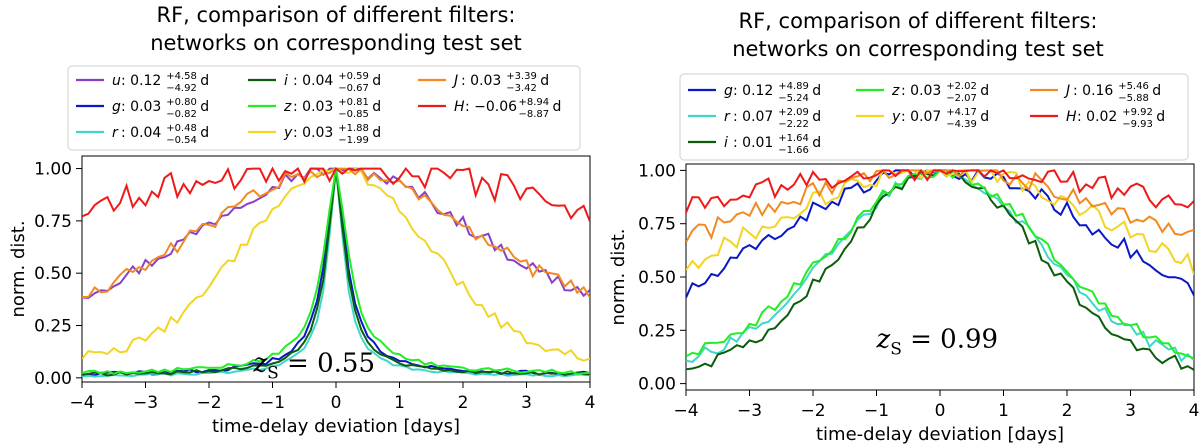 This screenshot has height=448, width=1200. I want to click on legend-filter-name: r, so click(115, 133).